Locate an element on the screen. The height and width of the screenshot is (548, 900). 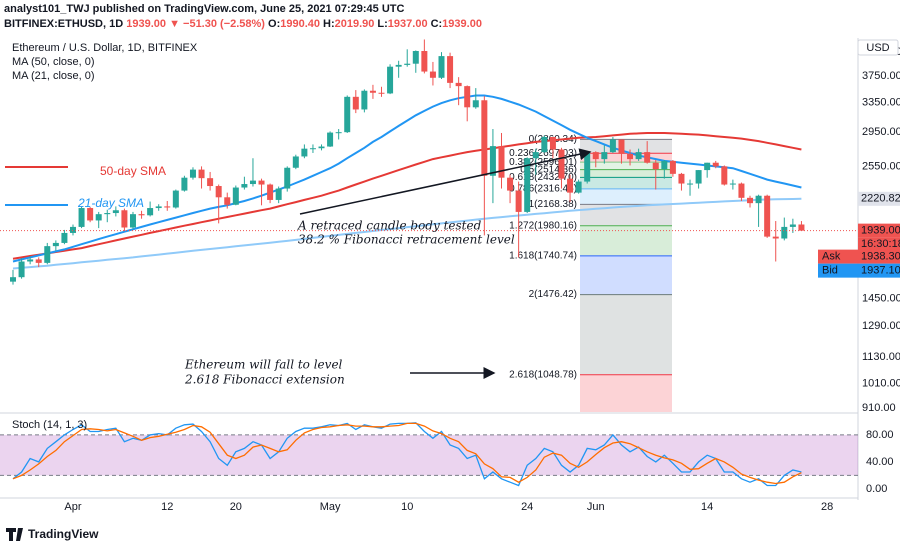
y-tick-label: 3750.00 is located at coordinates (881, 76).